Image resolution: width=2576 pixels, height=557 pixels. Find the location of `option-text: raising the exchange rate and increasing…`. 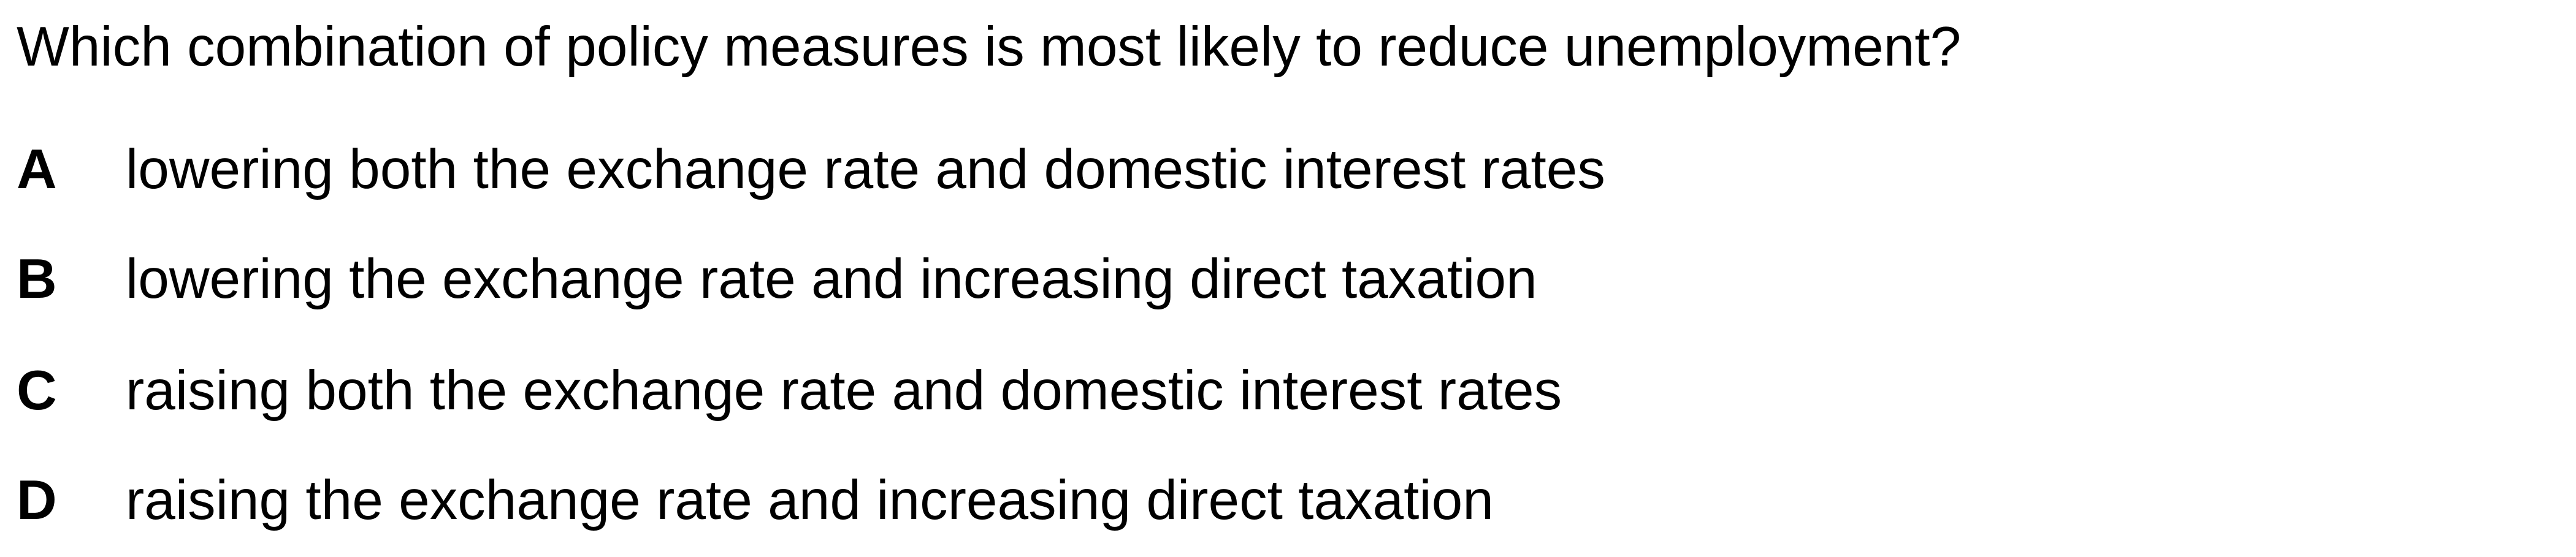

option-text: raising the exchange rate and increasing… is located at coordinates (810, 500).